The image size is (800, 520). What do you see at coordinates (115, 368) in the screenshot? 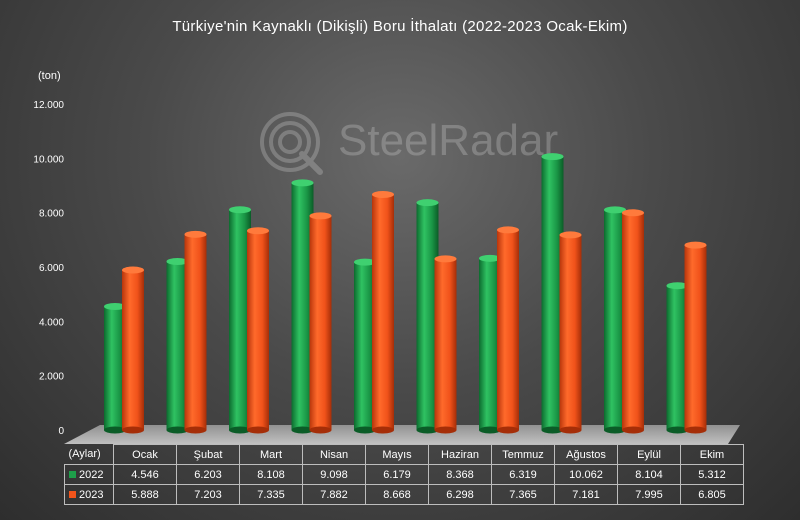
I see `bar-2022-Ocak` at bounding box center [115, 368].